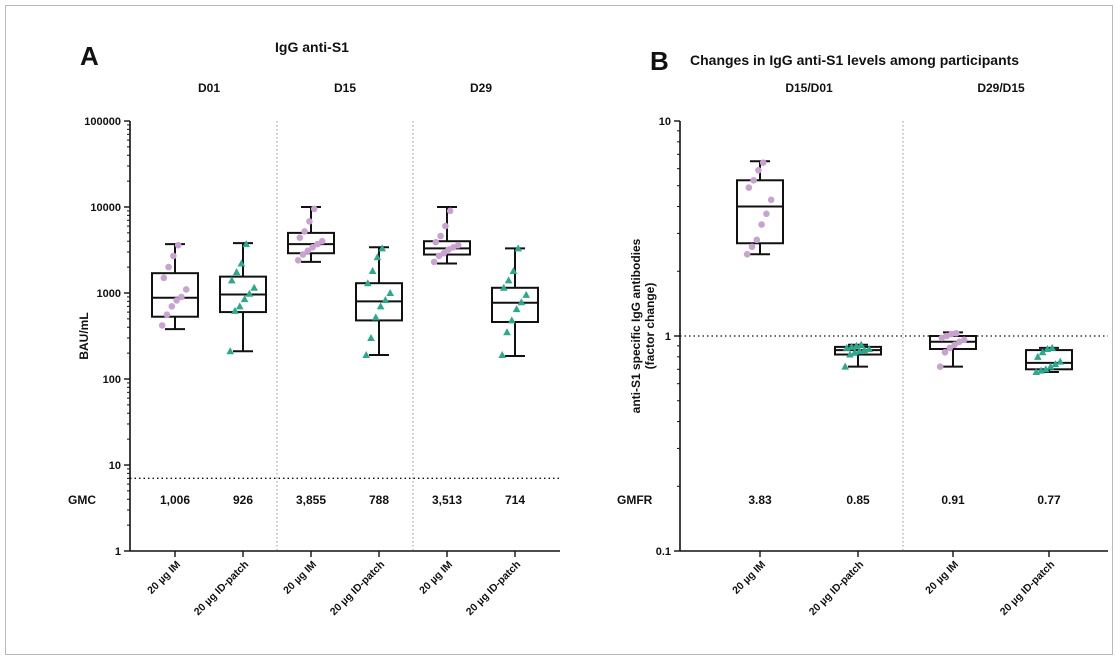  Describe the element at coordinates (836, 588) in the screenshot. I see `pb-box-d15-d01-20-g-id-patch-category-label: 20 µg ID-patch` at that location.